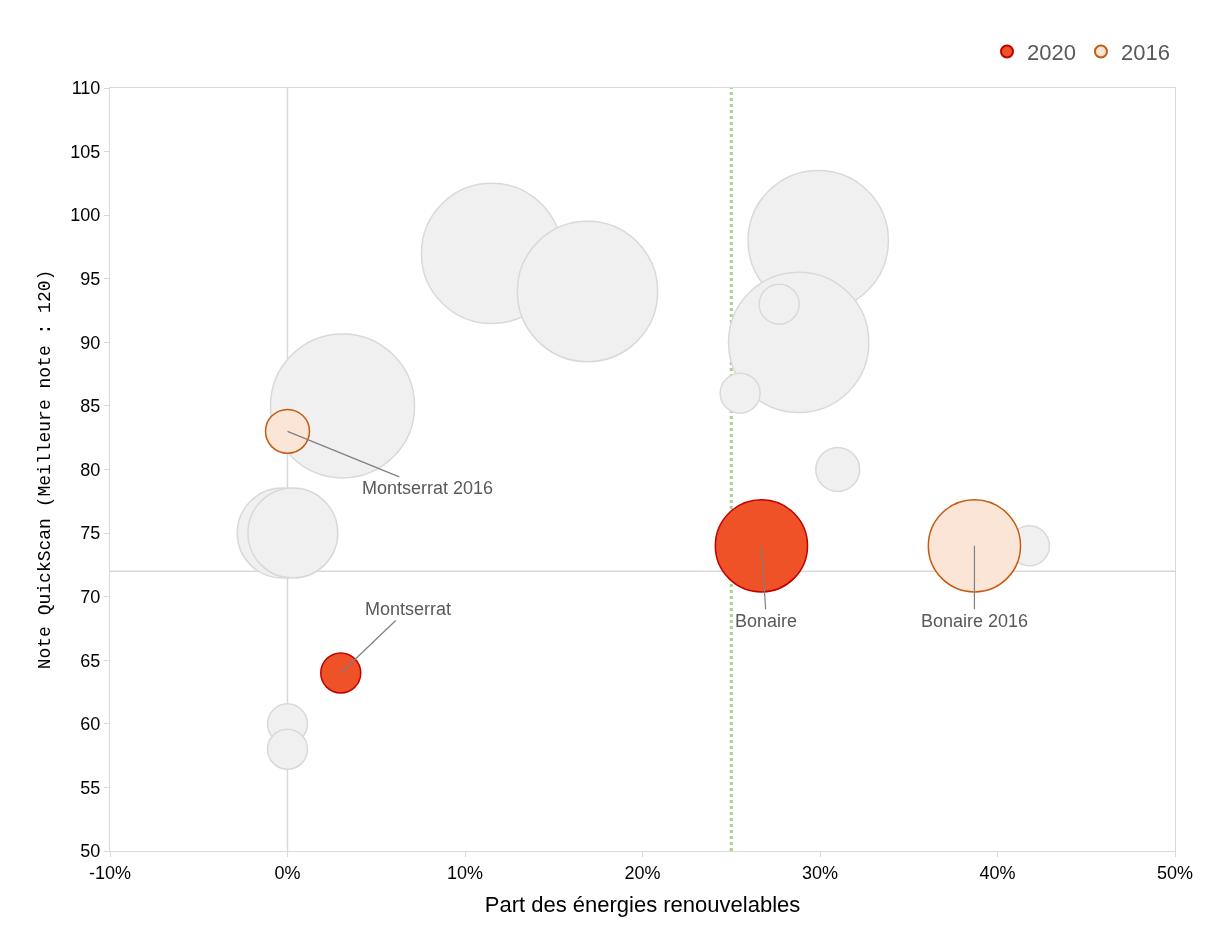 The width and height of the screenshot is (1205, 941). Describe the element at coordinates (642, 905) in the screenshot. I see `x-axis-title: Part des énergies renouvelables` at that location.